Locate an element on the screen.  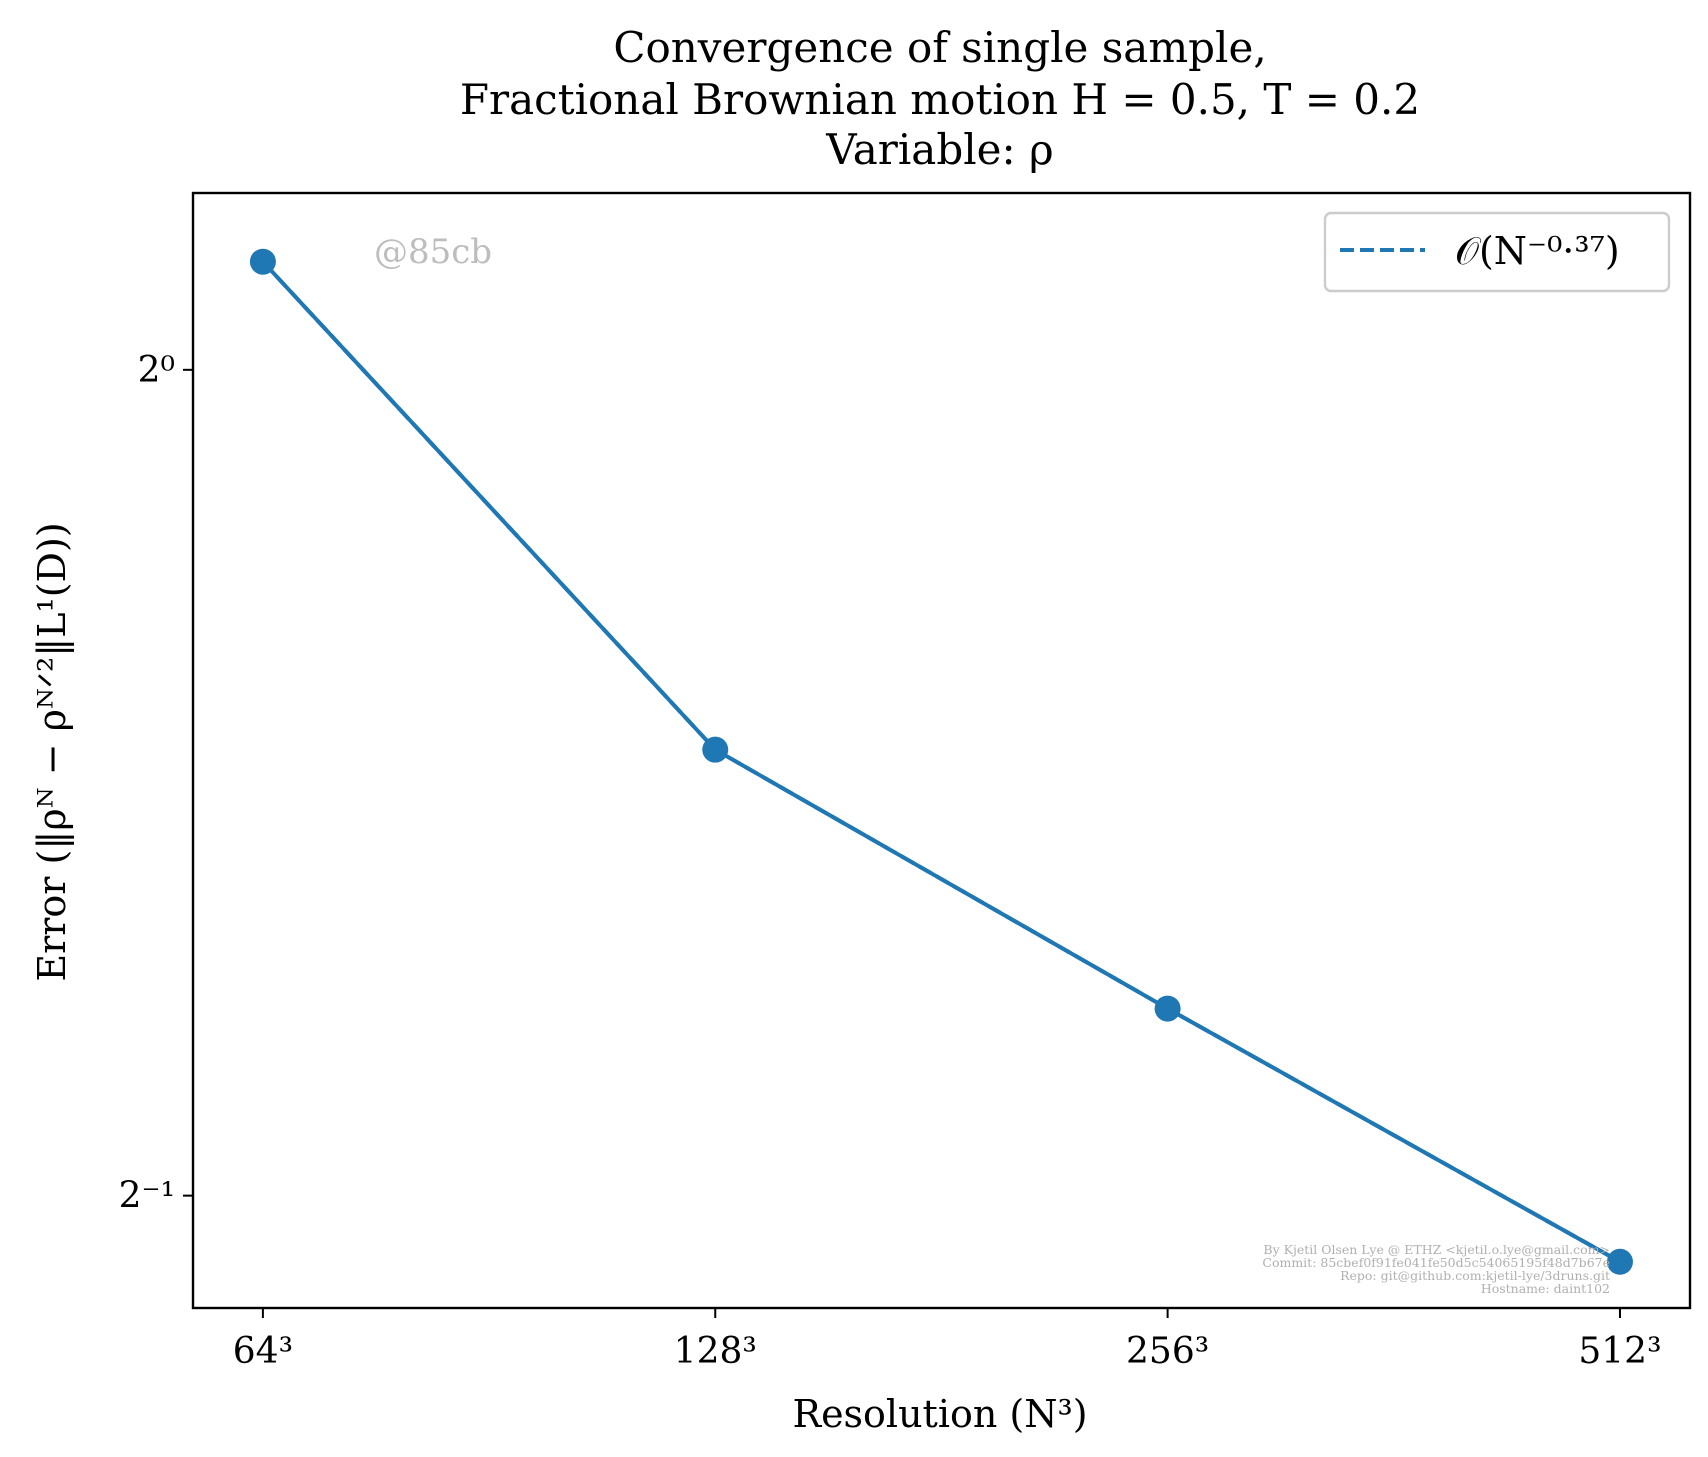
legend-box is located at coordinates (1497, 252).